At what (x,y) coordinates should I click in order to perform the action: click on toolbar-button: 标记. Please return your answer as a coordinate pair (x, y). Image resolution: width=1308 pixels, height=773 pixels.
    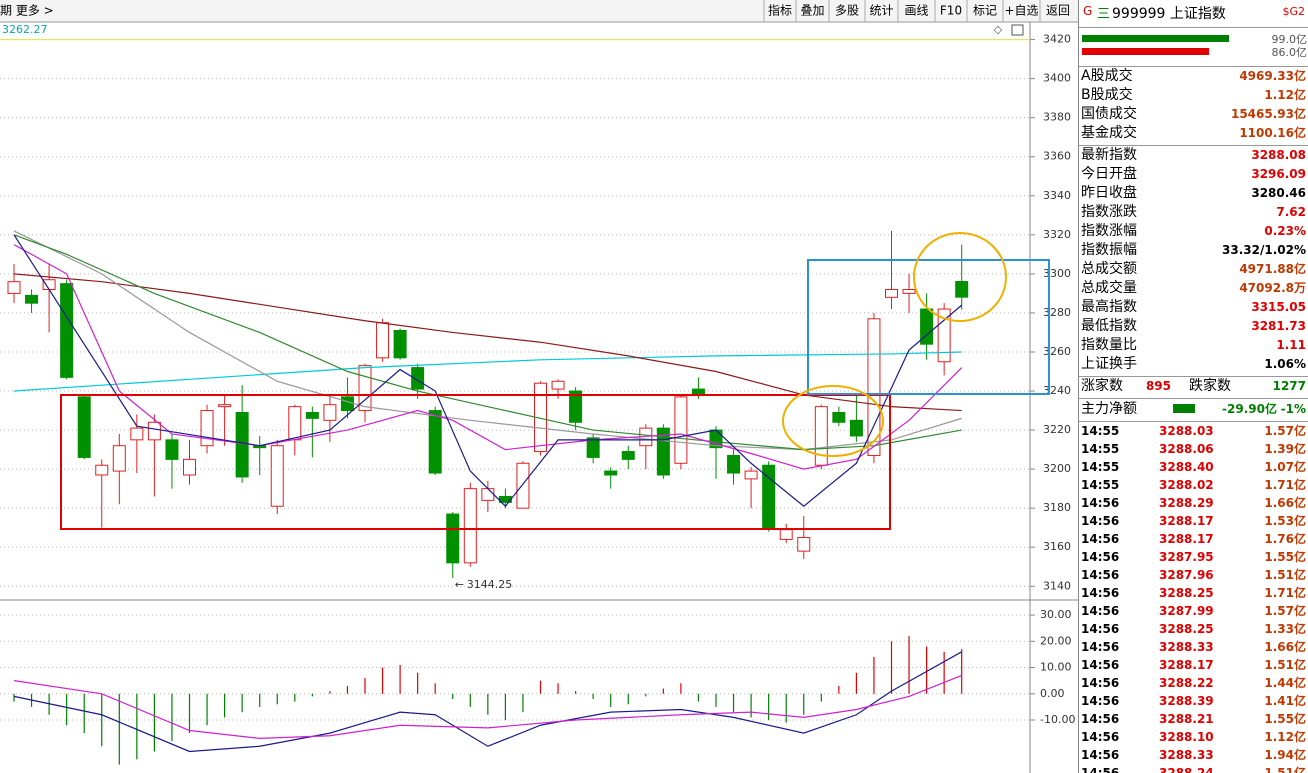
    Looking at the image, I should click on (985, 11).